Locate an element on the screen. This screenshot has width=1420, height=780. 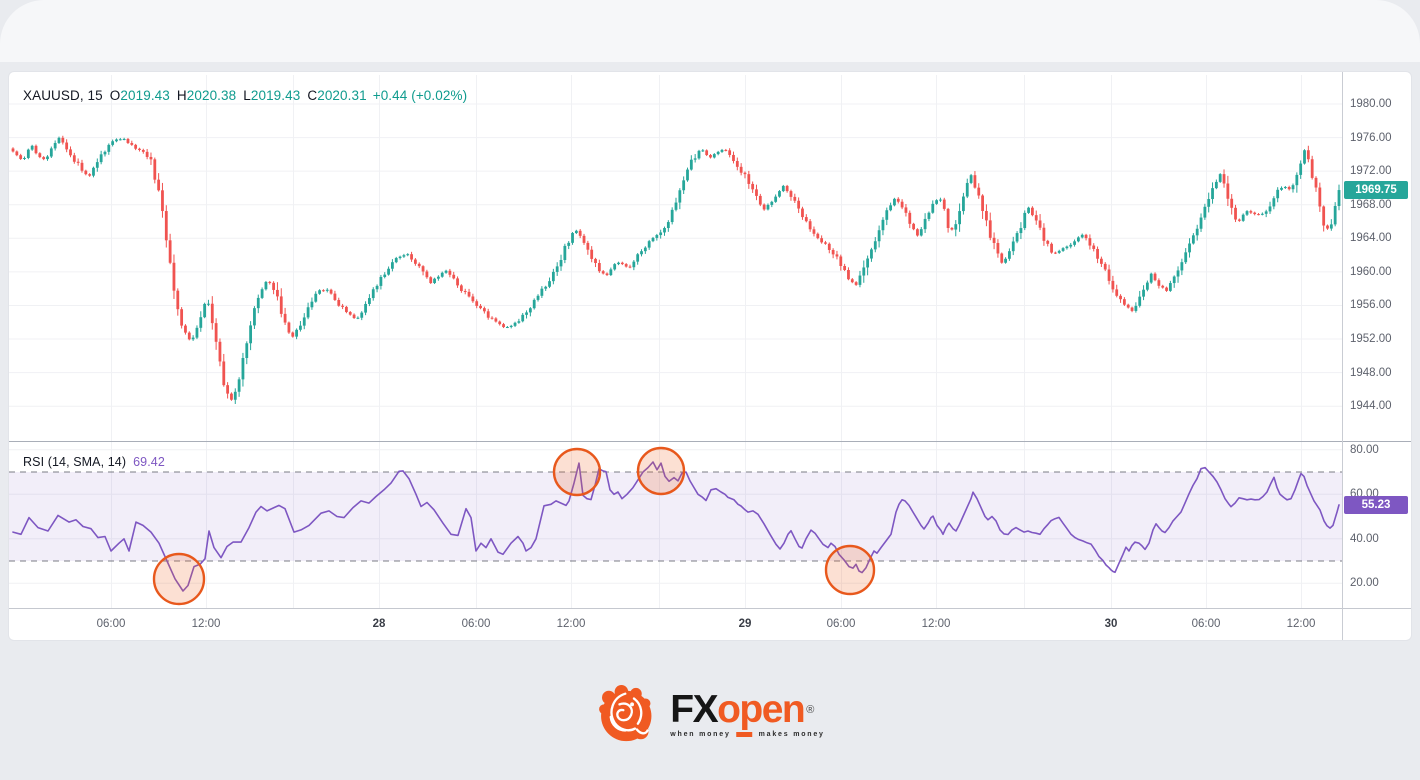
brand-tagline: when money makes money is located at coordinates (747, 734).